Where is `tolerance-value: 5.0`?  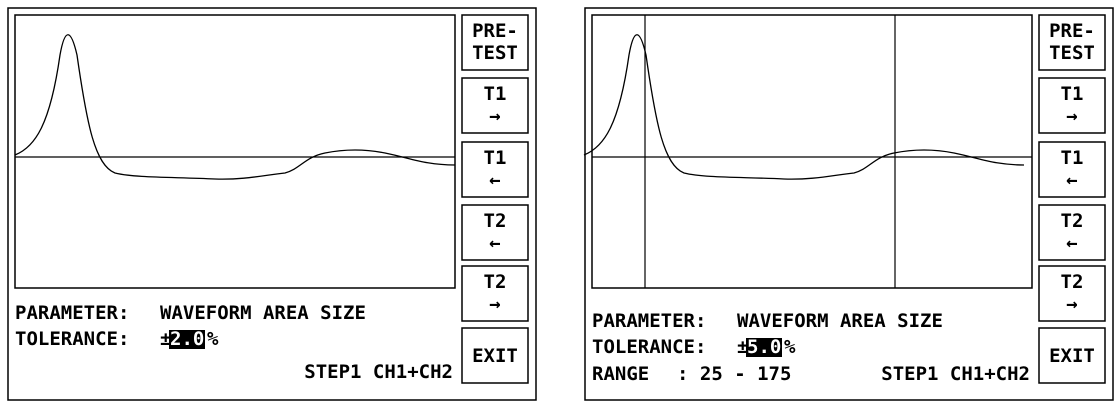 tolerance-value: 5.0 is located at coordinates (764, 347).